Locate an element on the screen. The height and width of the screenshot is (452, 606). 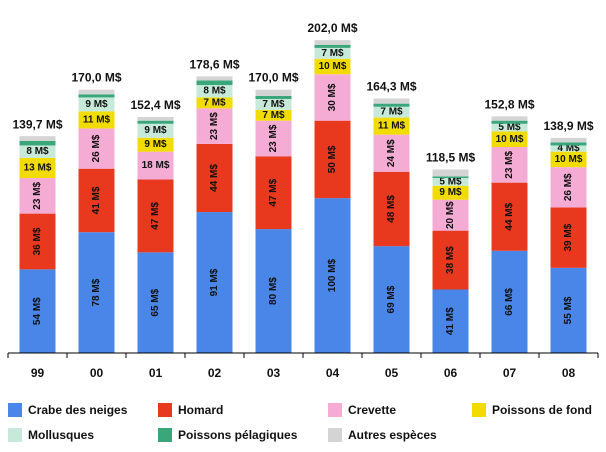
total-label: 202,0 M$ is located at coordinates (332, 28).